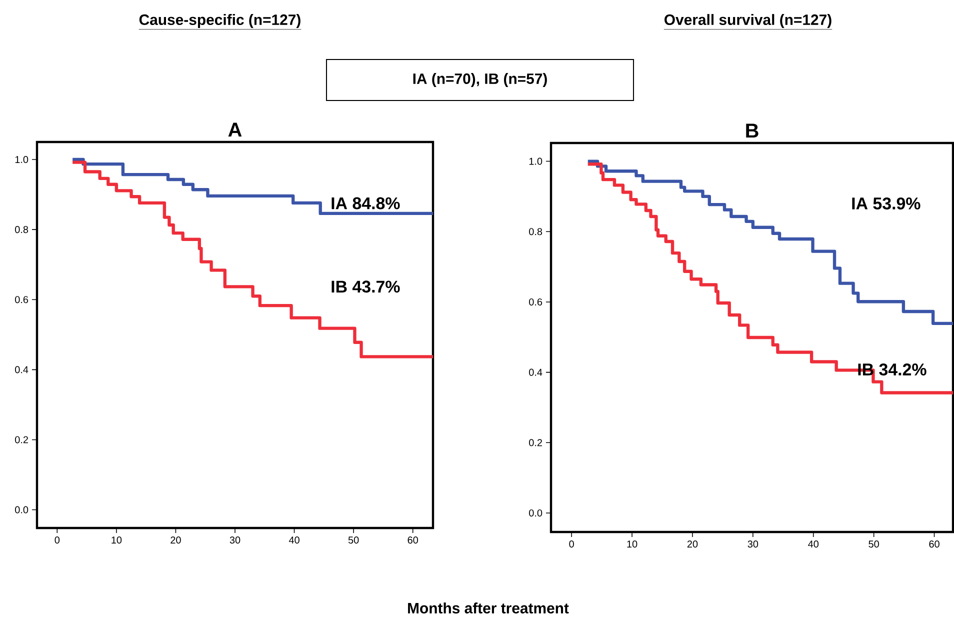 This screenshot has width=954, height=626. What do you see at coordinates (235, 129) in the screenshot?
I see `chart-title: A` at bounding box center [235, 129].